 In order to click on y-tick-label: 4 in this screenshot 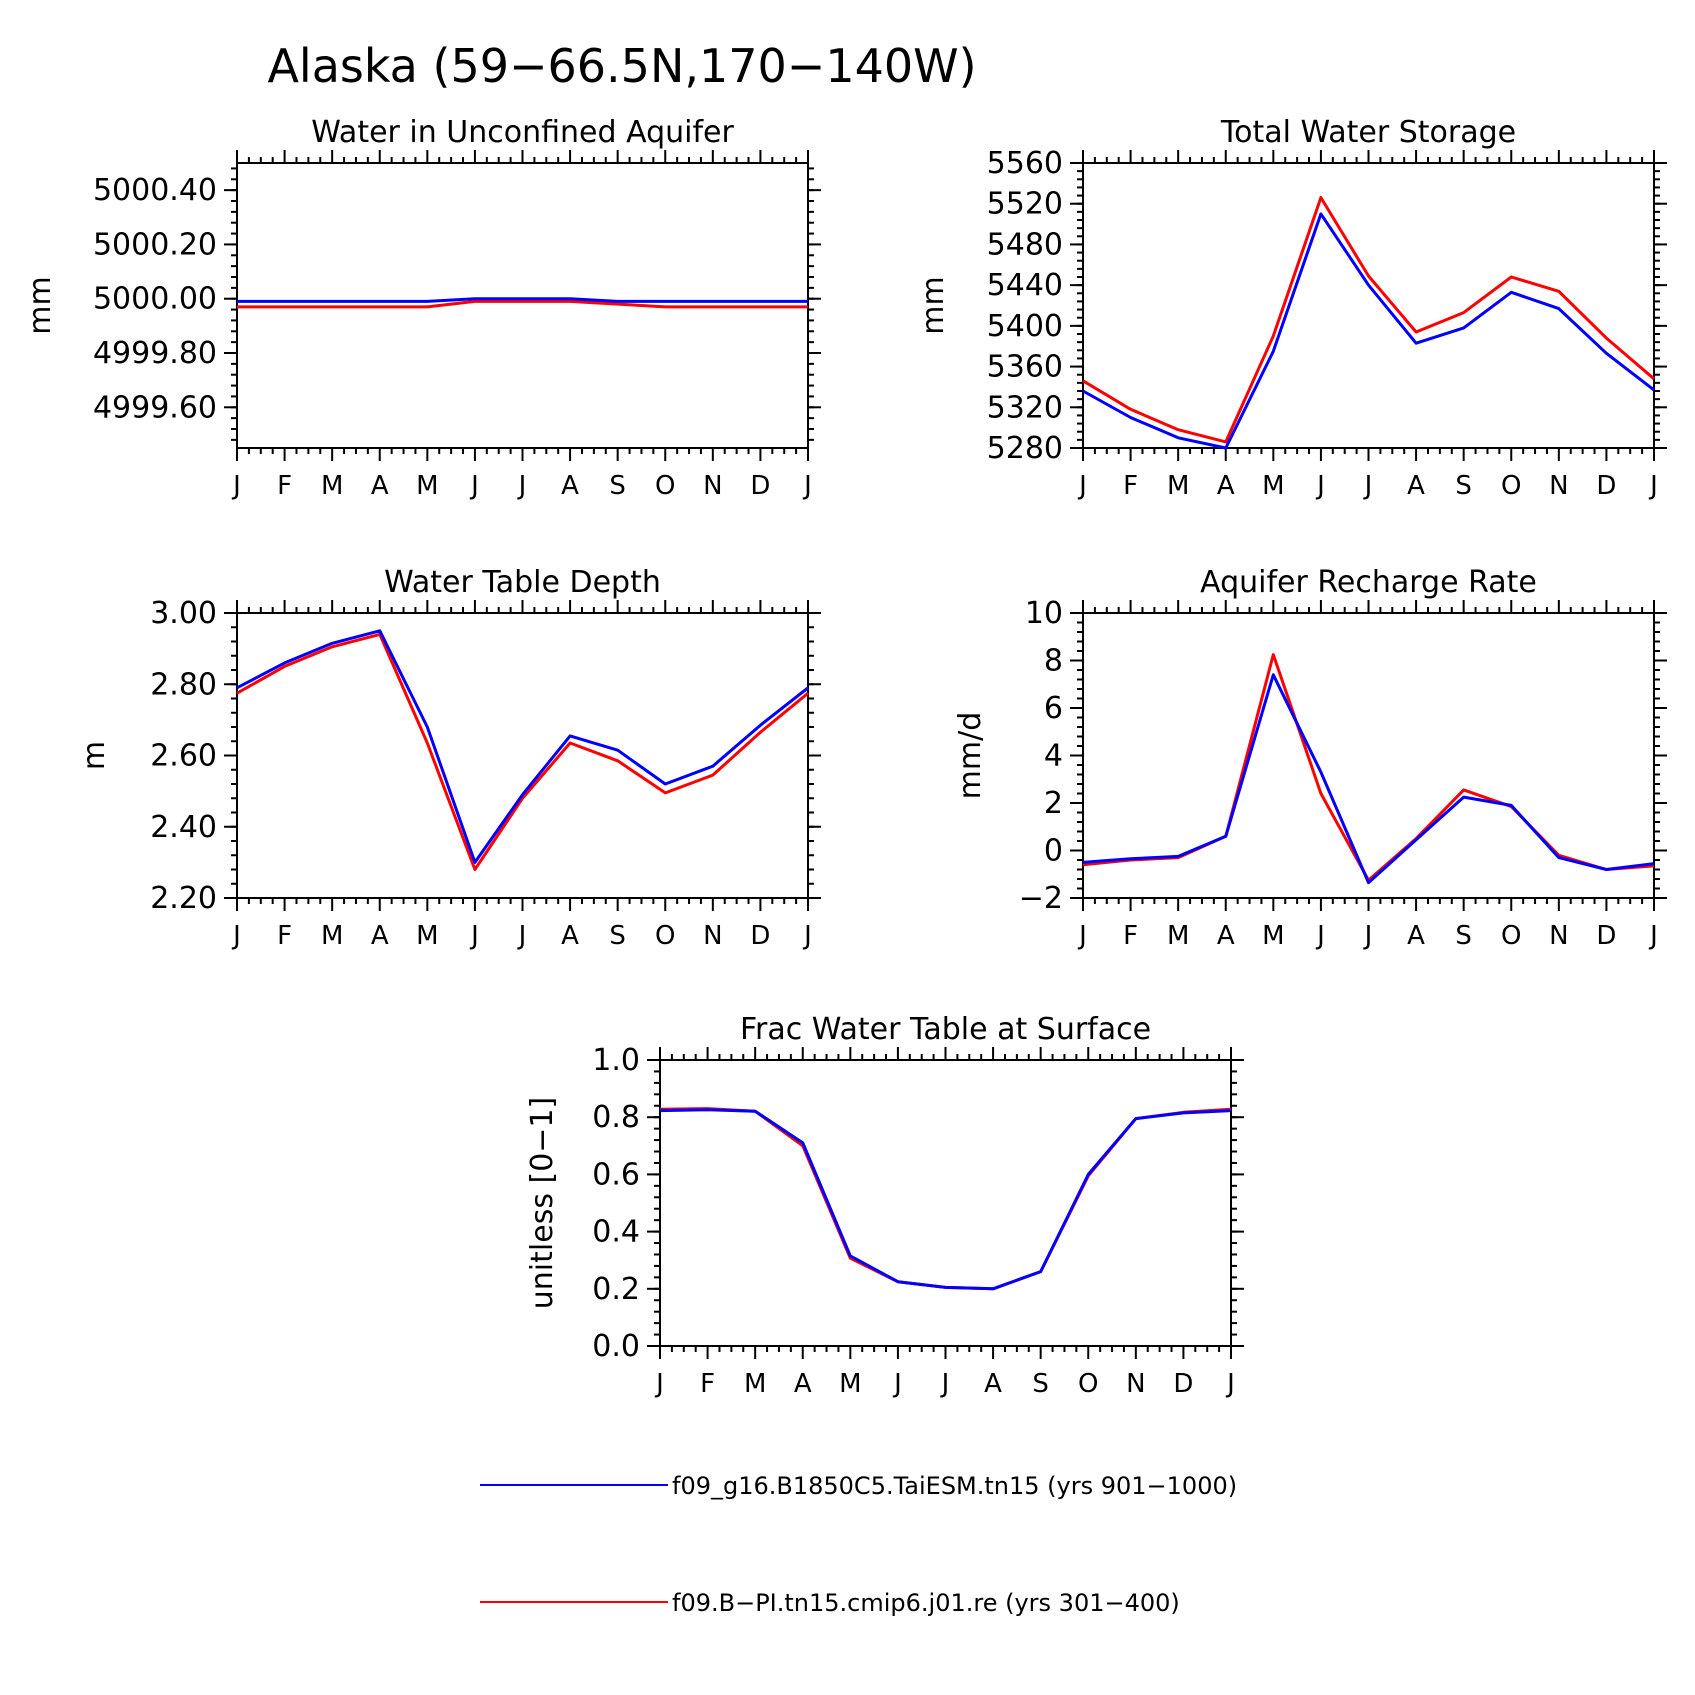, I will do `click(1053, 756)`.